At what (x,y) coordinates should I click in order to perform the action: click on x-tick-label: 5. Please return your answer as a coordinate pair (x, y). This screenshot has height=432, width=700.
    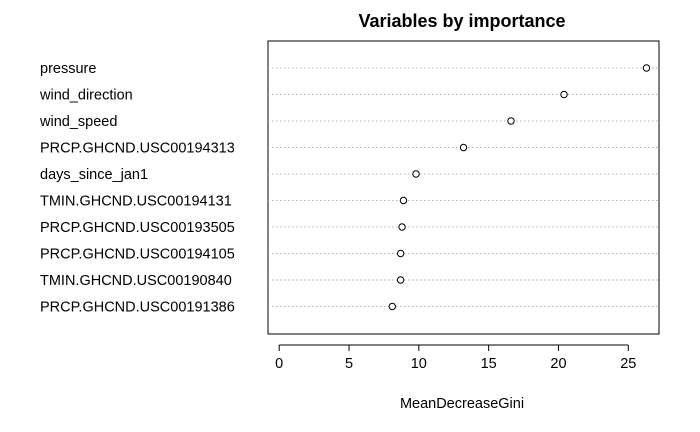
    Looking at the image, I should click on (349, 364).